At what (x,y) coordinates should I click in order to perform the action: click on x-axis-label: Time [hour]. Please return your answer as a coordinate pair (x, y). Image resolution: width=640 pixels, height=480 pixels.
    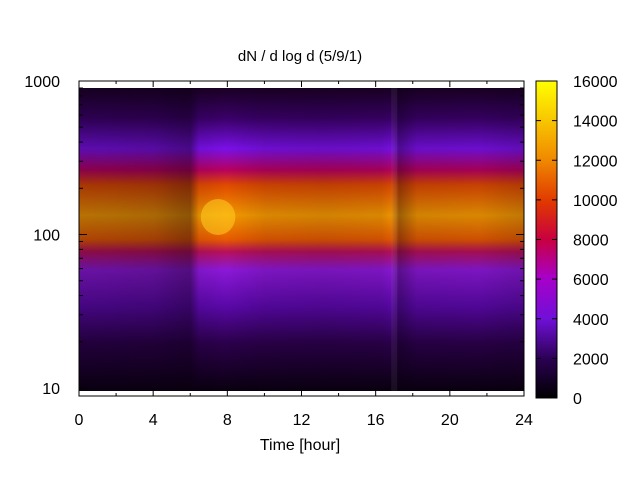
    Looking at the image, I should click on (300, 445).